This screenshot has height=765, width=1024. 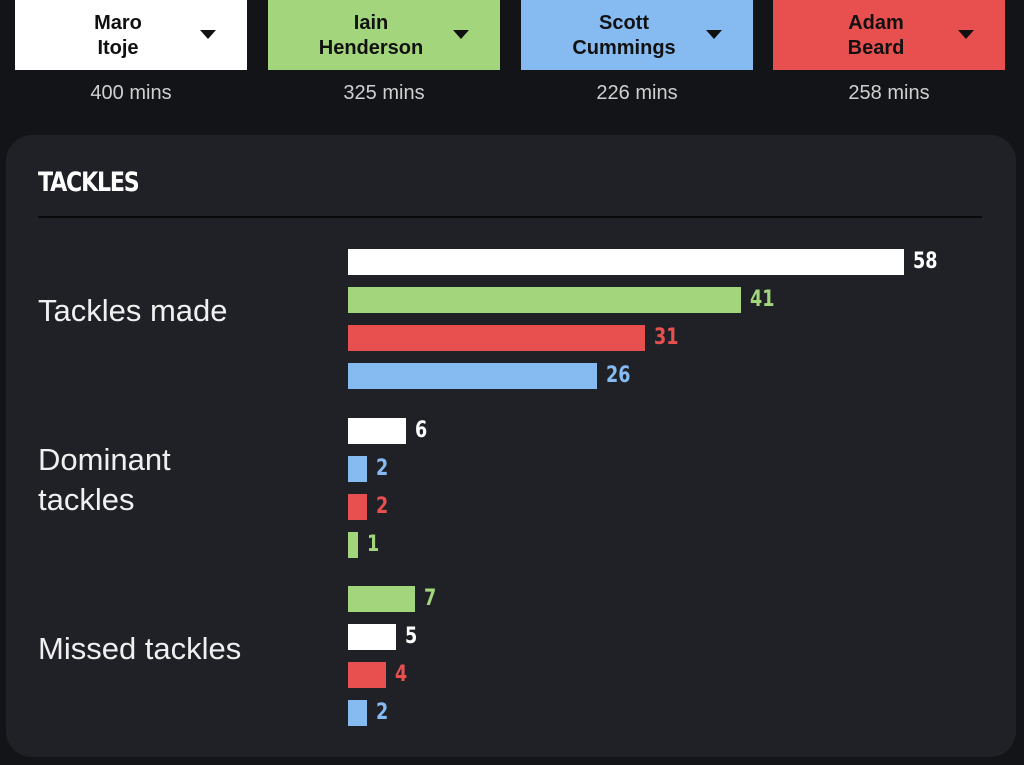 What do you see at coordinates (371, 35) in the screenshot?
I see `player-name: Iain Henderson` at bounding box center [371, 35].